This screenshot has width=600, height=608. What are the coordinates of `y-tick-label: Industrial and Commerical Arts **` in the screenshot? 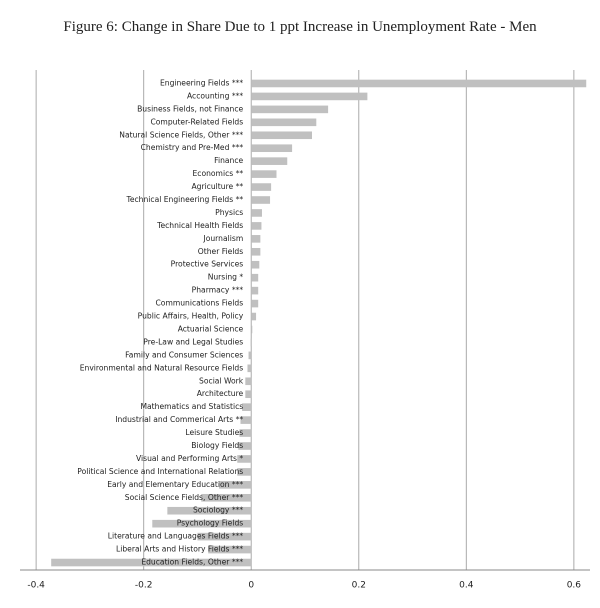 It's located at (179, 419).